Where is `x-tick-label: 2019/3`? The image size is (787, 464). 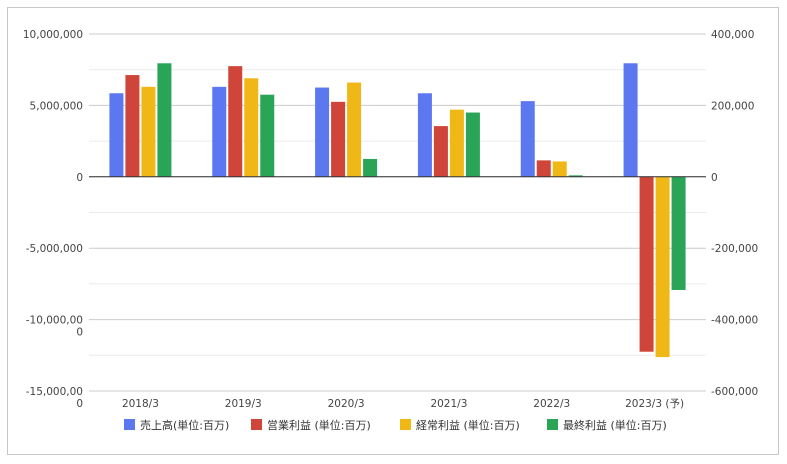 x-tick-label: 2019/3 is located at coordinates (243, 404).